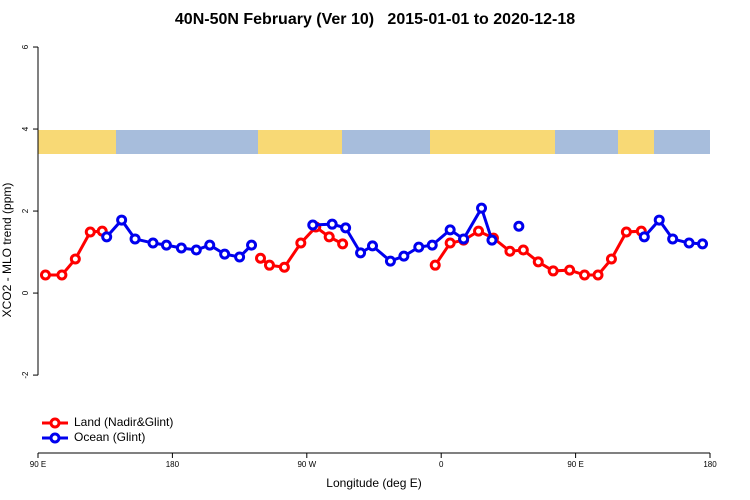 The height and width of the screenshot is (500, 750). I want to click on map-band, so click(374, 142).